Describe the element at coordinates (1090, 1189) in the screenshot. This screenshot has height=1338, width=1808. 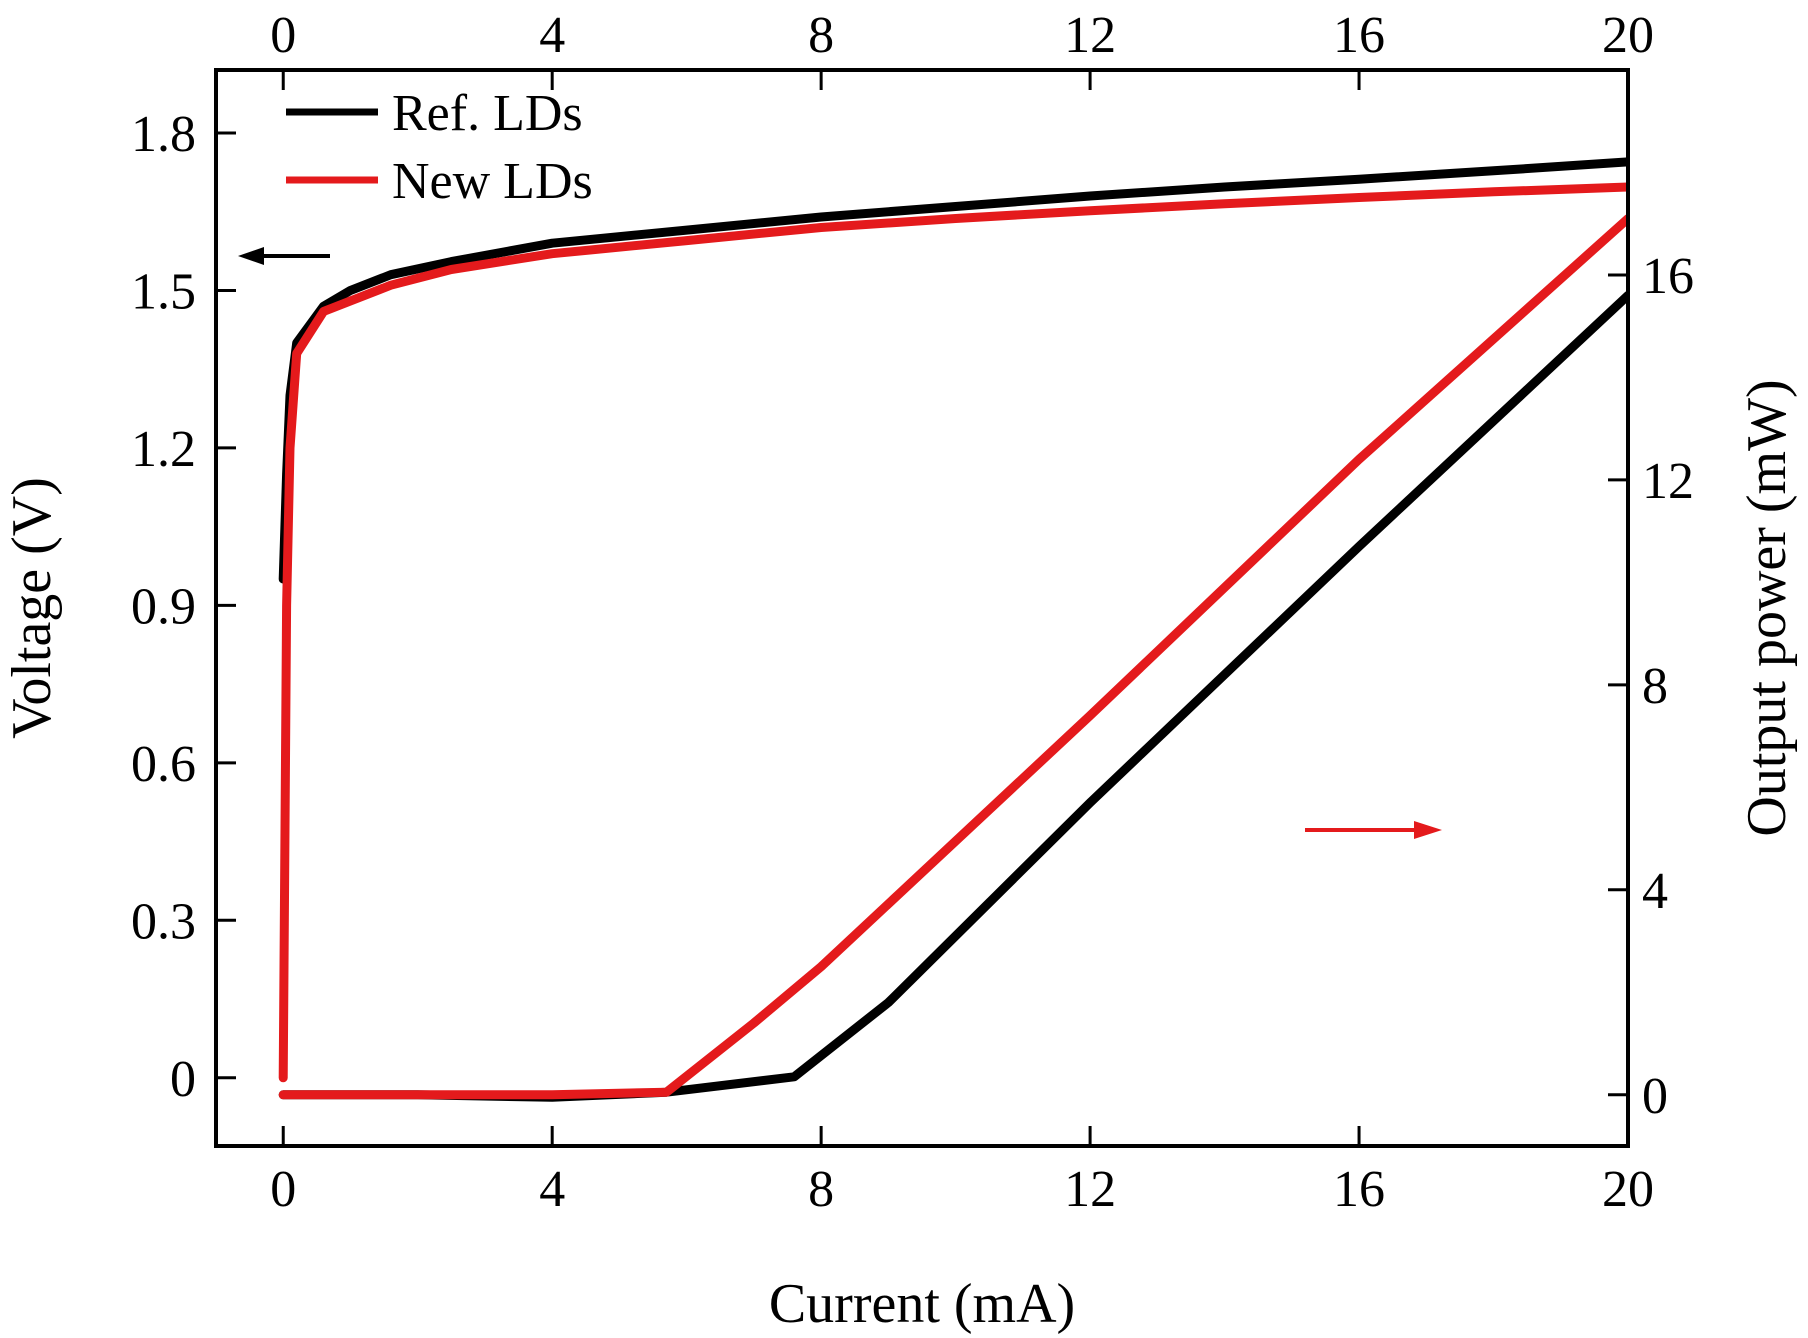
I see `x-tick-label-bottom: 12` at that location.